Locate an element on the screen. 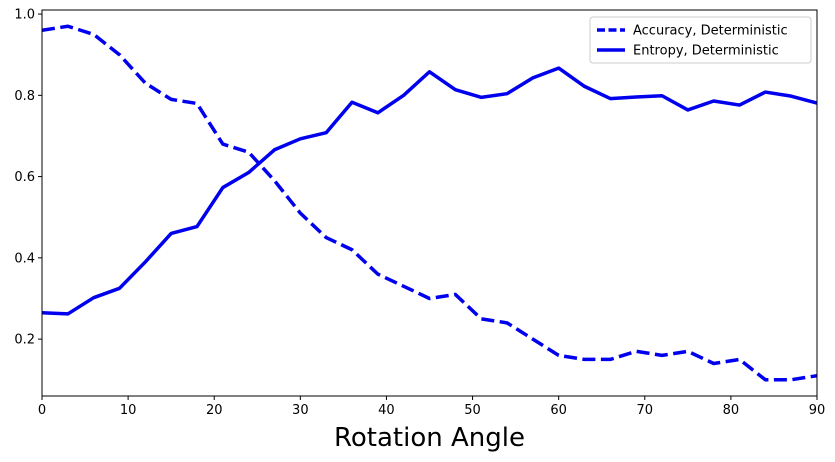 The height and width of the screenshot is (462, 835). y-tick-label: 0.2 is located at coordinates (24, 340).